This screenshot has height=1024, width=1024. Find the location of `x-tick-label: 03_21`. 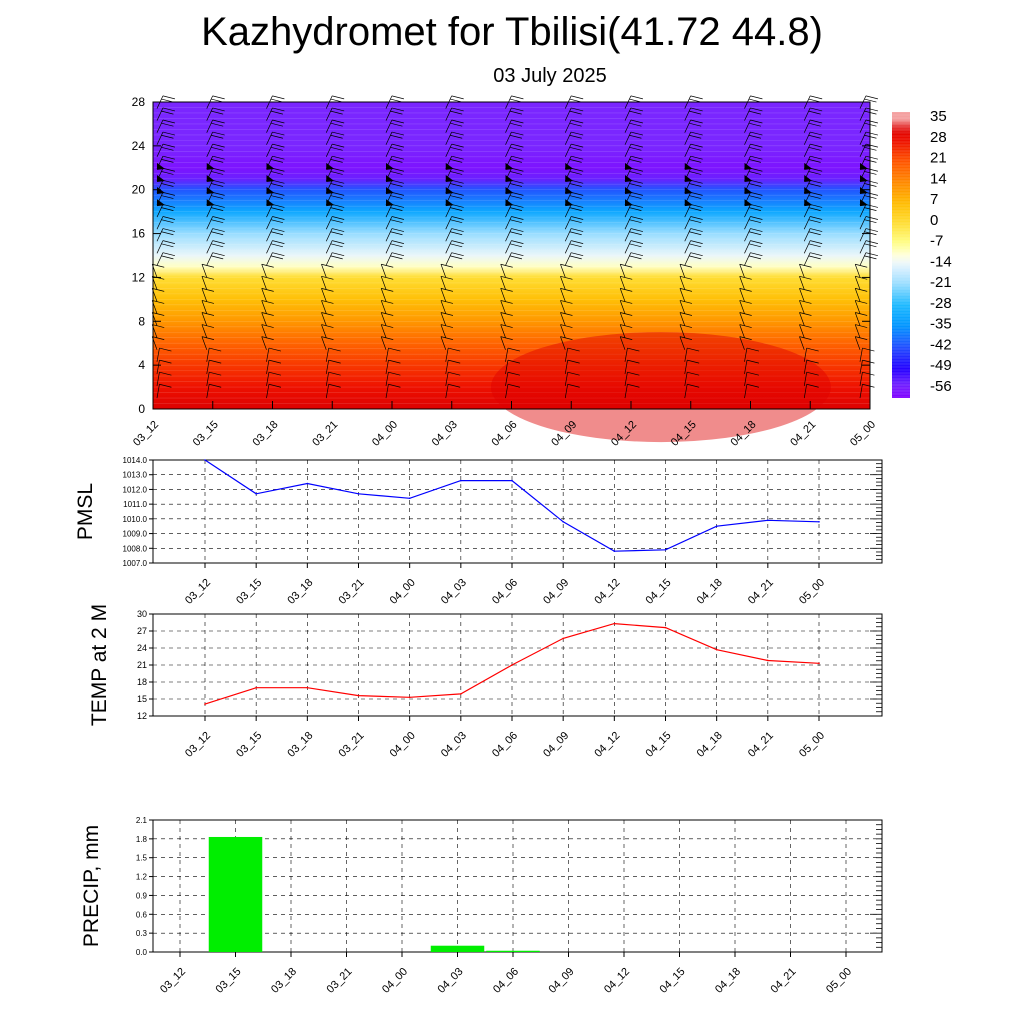

x-tick-label: 03_21 is located at coordinates (325, 434).